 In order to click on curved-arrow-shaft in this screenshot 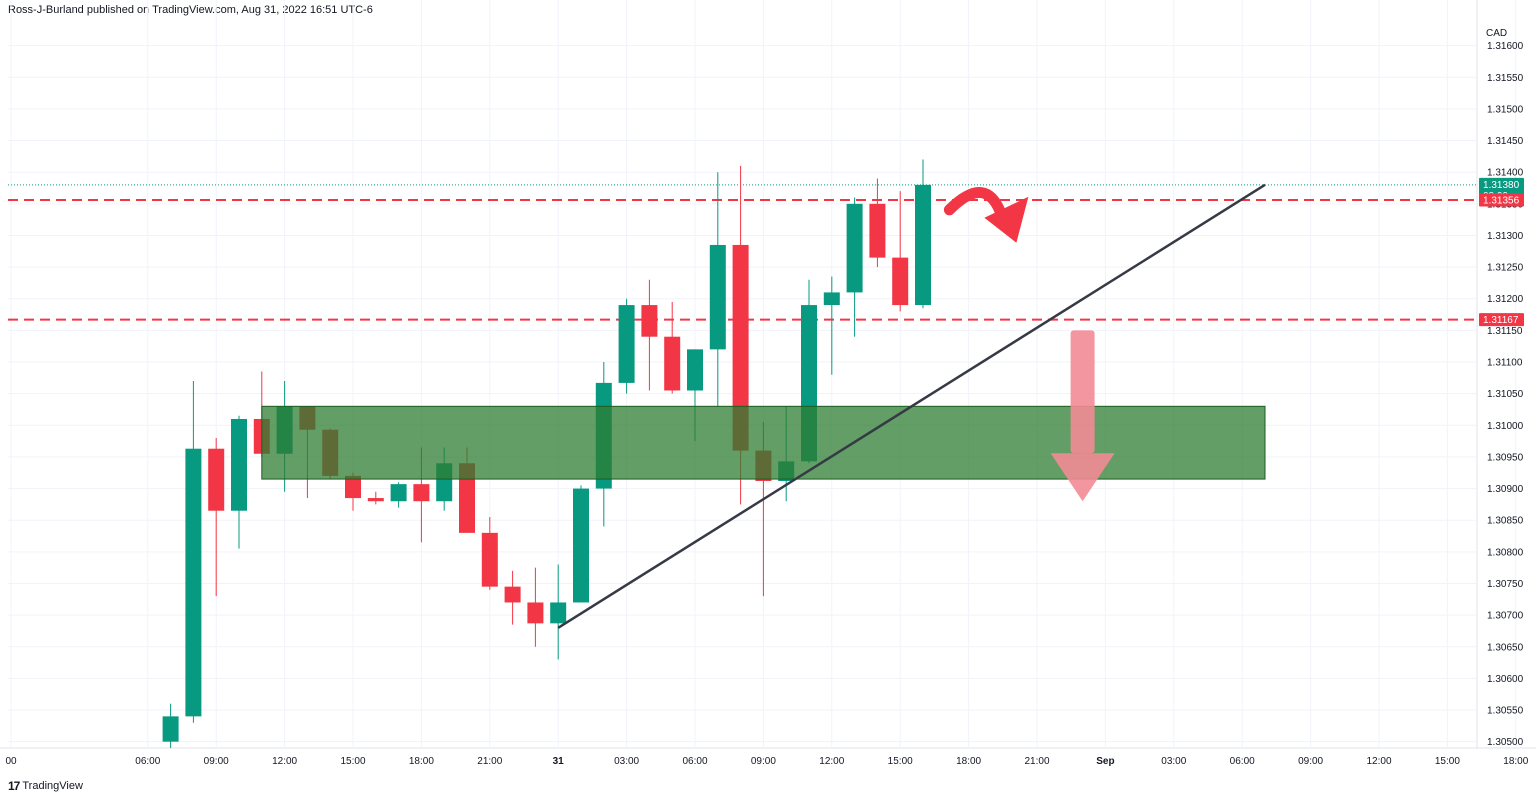, I will do `click(975, 204)`.